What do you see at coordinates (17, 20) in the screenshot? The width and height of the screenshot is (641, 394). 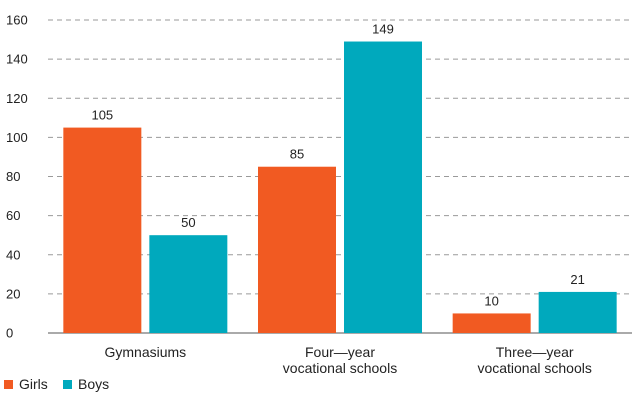 I see `y-tick-label: 160` at bounding box center [17, 20].